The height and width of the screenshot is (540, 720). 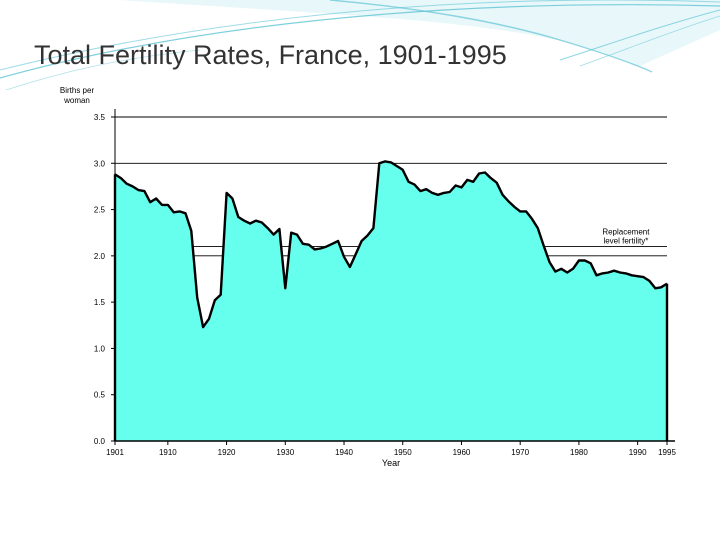 I want to click on x-axis-label: Year, so click(x=391, y=463).